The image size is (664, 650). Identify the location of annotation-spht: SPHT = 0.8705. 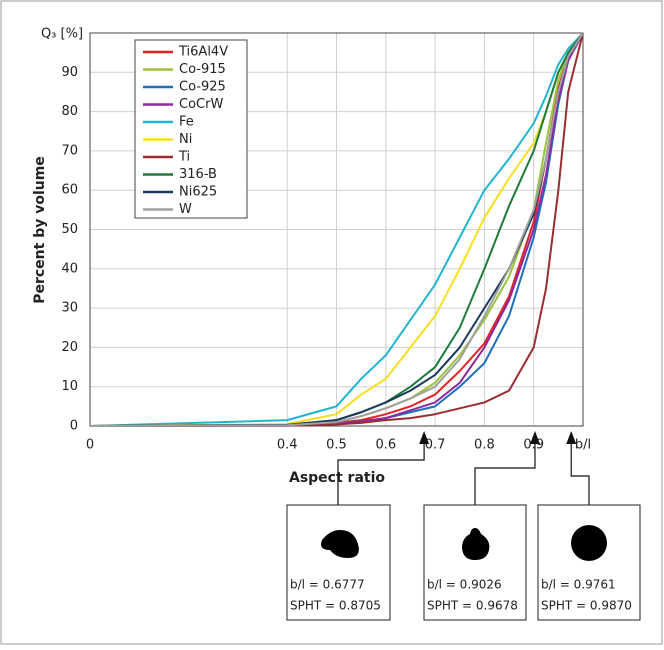
(335, 606).